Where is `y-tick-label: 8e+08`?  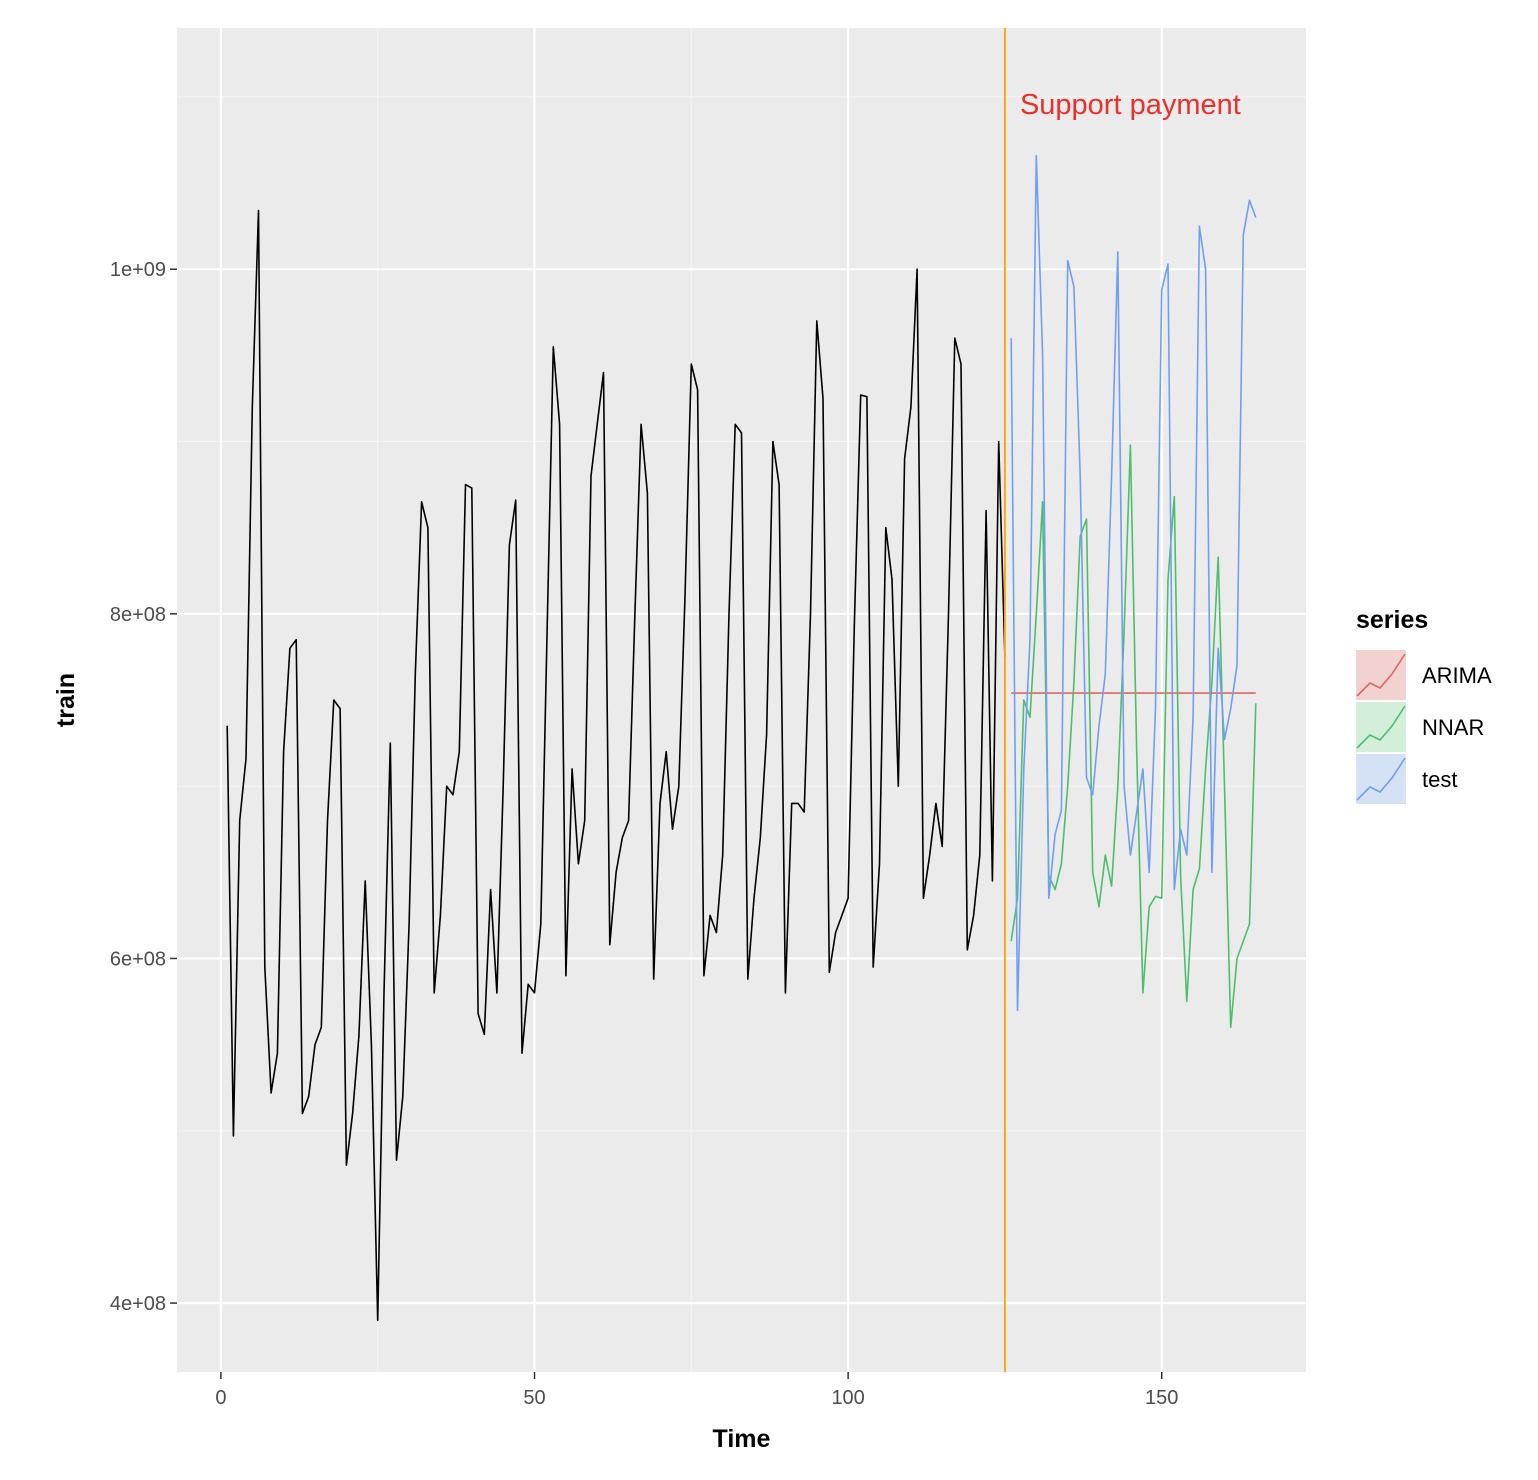
y-tick-label: 8e+08 is located at coordinates (138, 615).